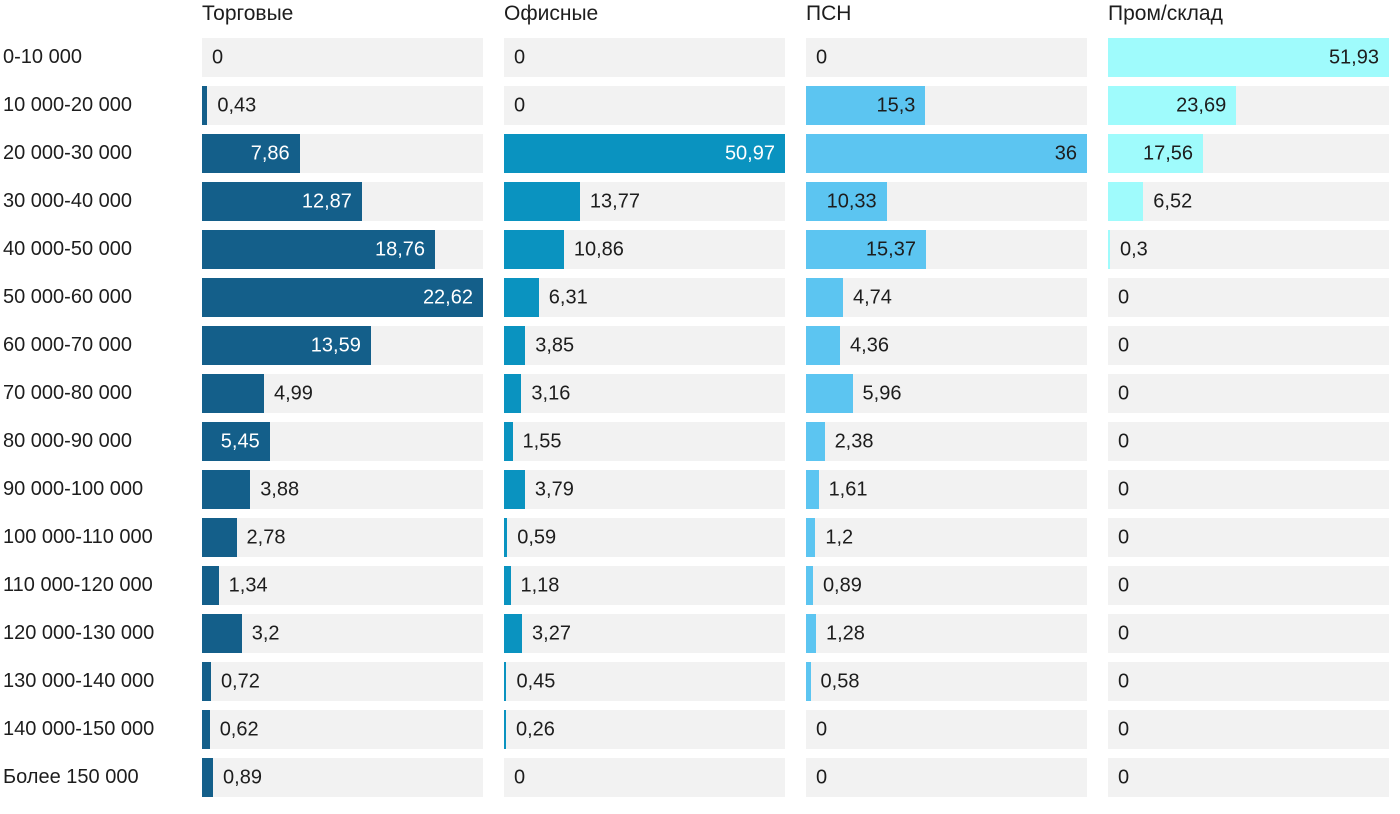 The image size is (1400, 814). What do you see at coordinates (68, 393) in the screenshot?
I see `row-label: 70 000-80 000` at bounding box center [68, 393].